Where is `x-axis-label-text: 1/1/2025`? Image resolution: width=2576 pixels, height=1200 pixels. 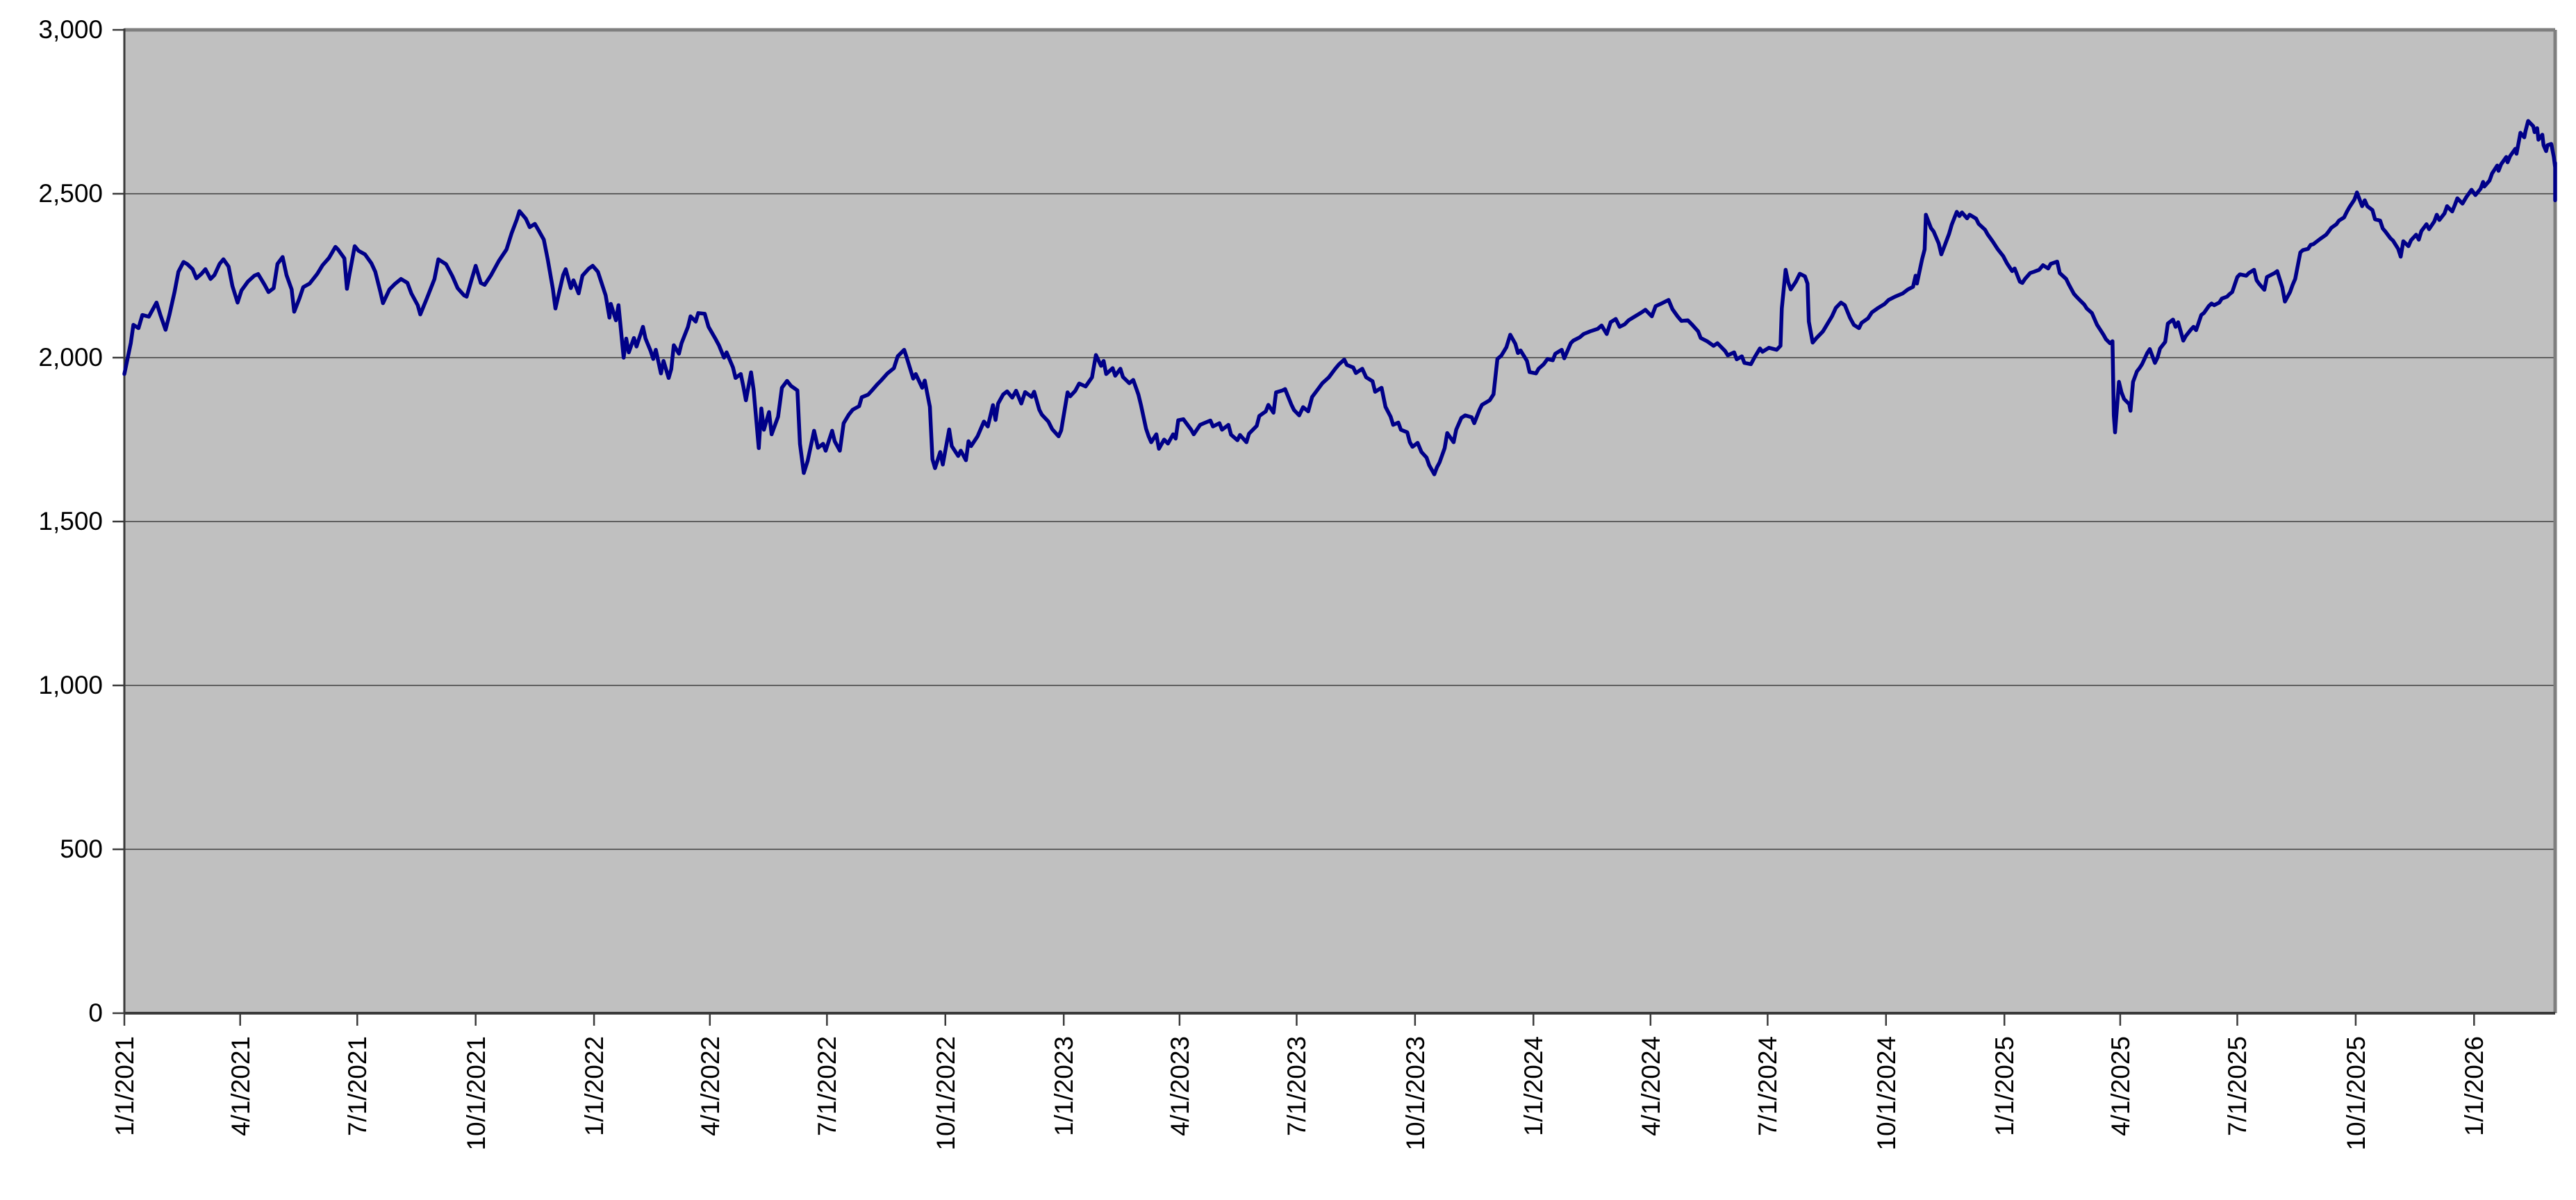
x-axis-label-text: 1/1/2025 is located at coordinates (2005, 1086).